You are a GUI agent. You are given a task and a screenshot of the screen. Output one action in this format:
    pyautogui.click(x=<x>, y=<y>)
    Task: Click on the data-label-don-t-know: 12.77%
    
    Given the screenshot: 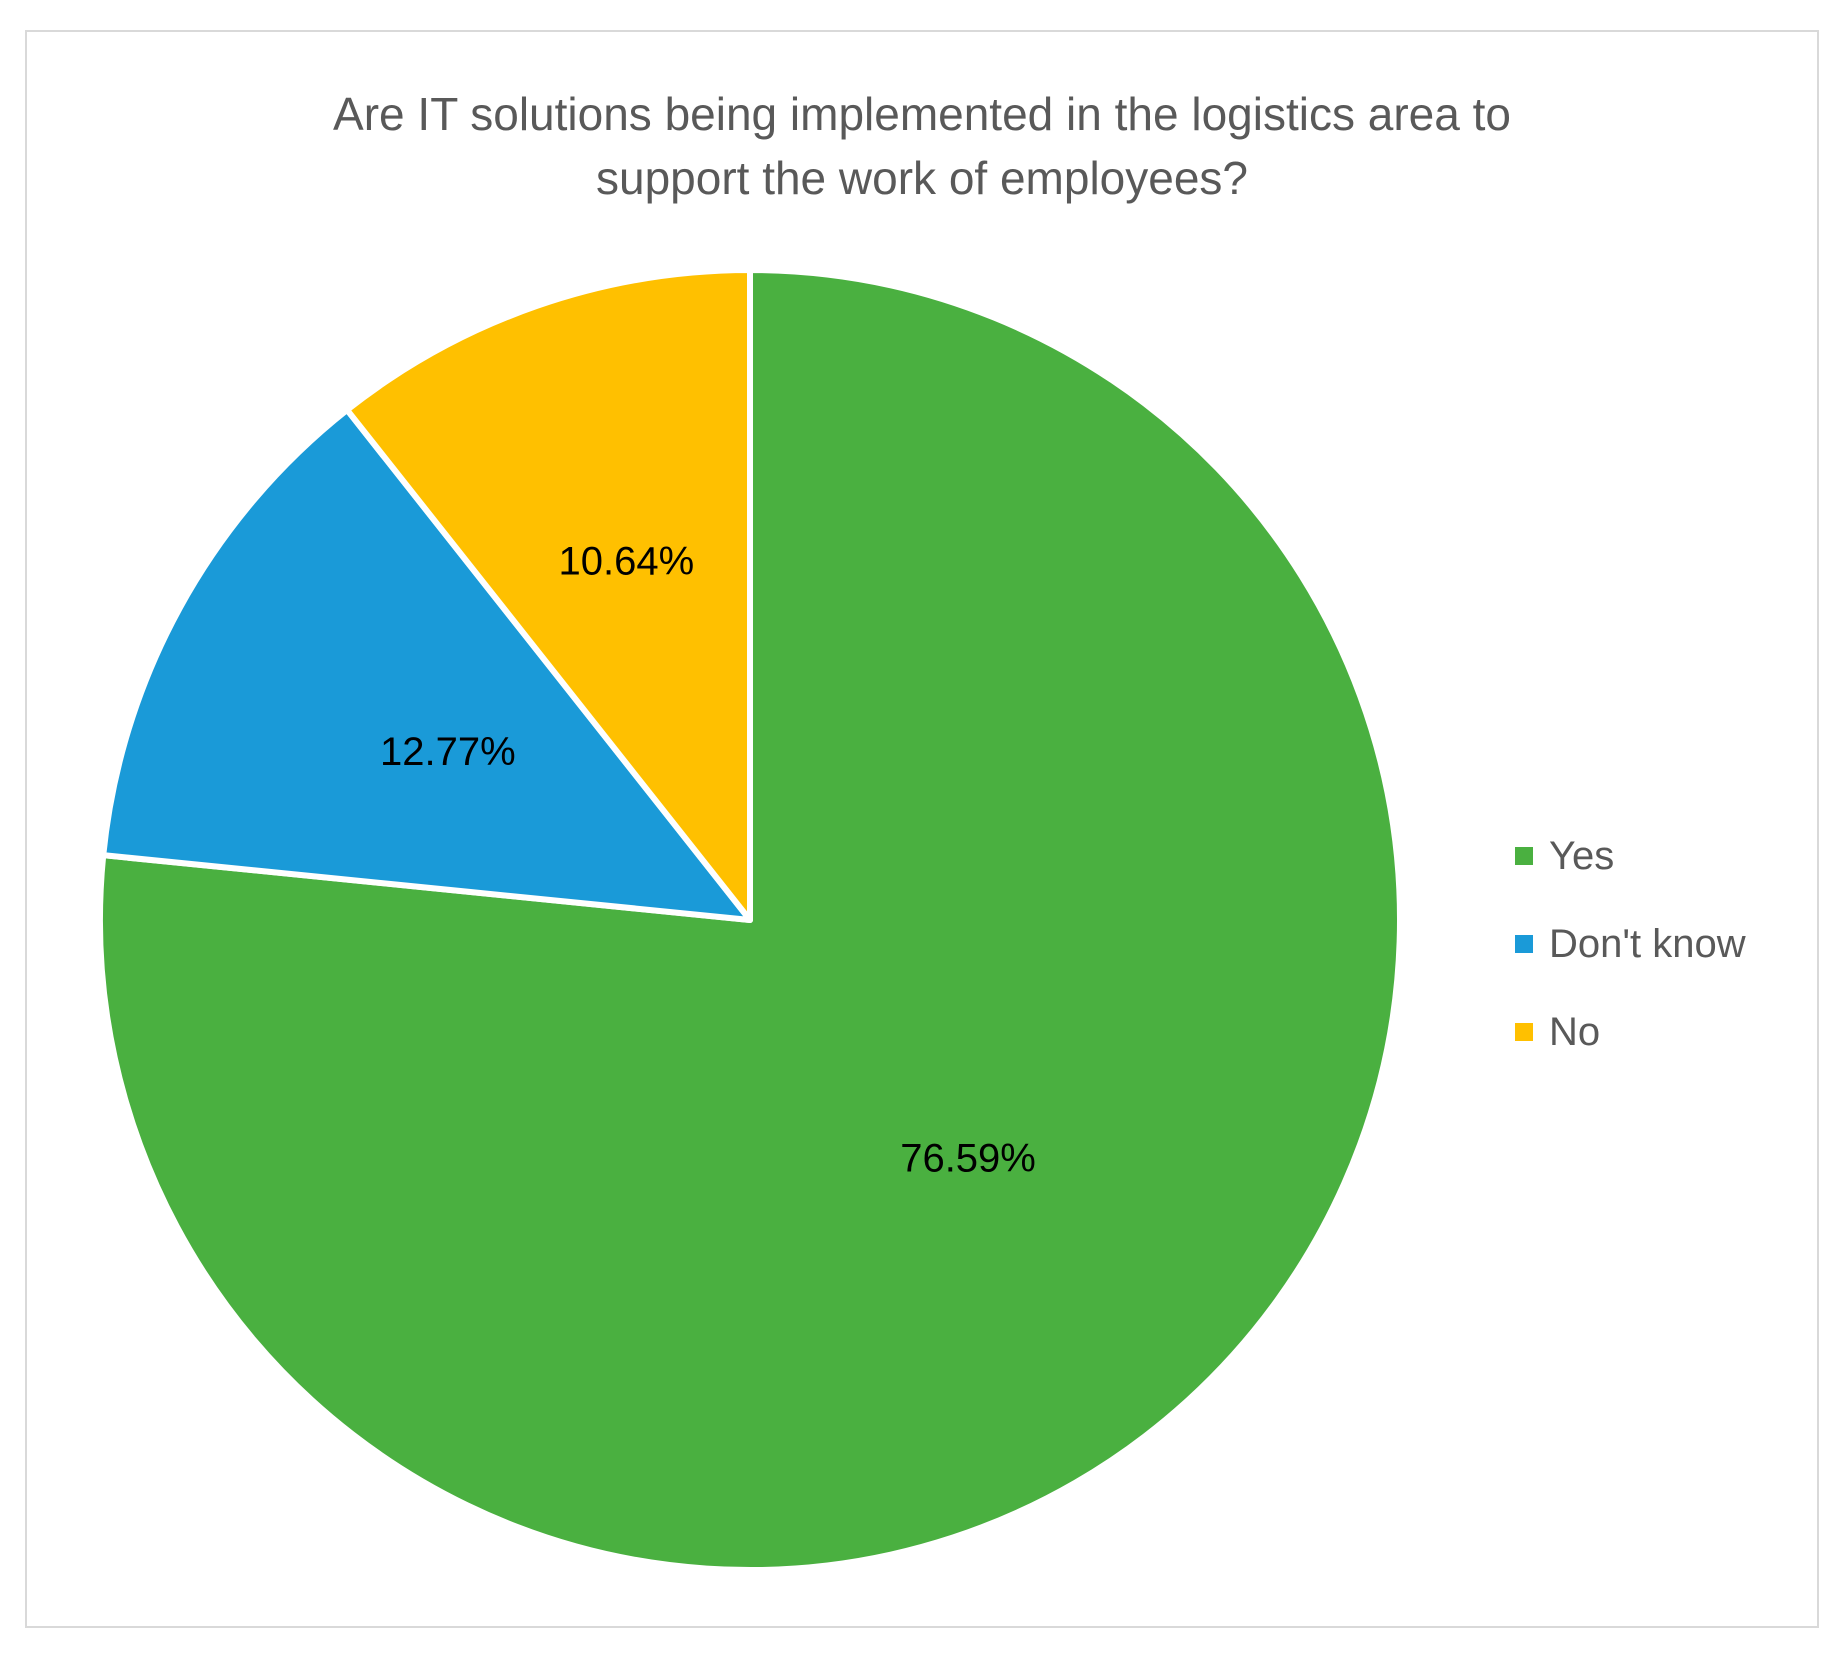 What is the action you would take?
    pyautogui.click(x=448, y=752)
    